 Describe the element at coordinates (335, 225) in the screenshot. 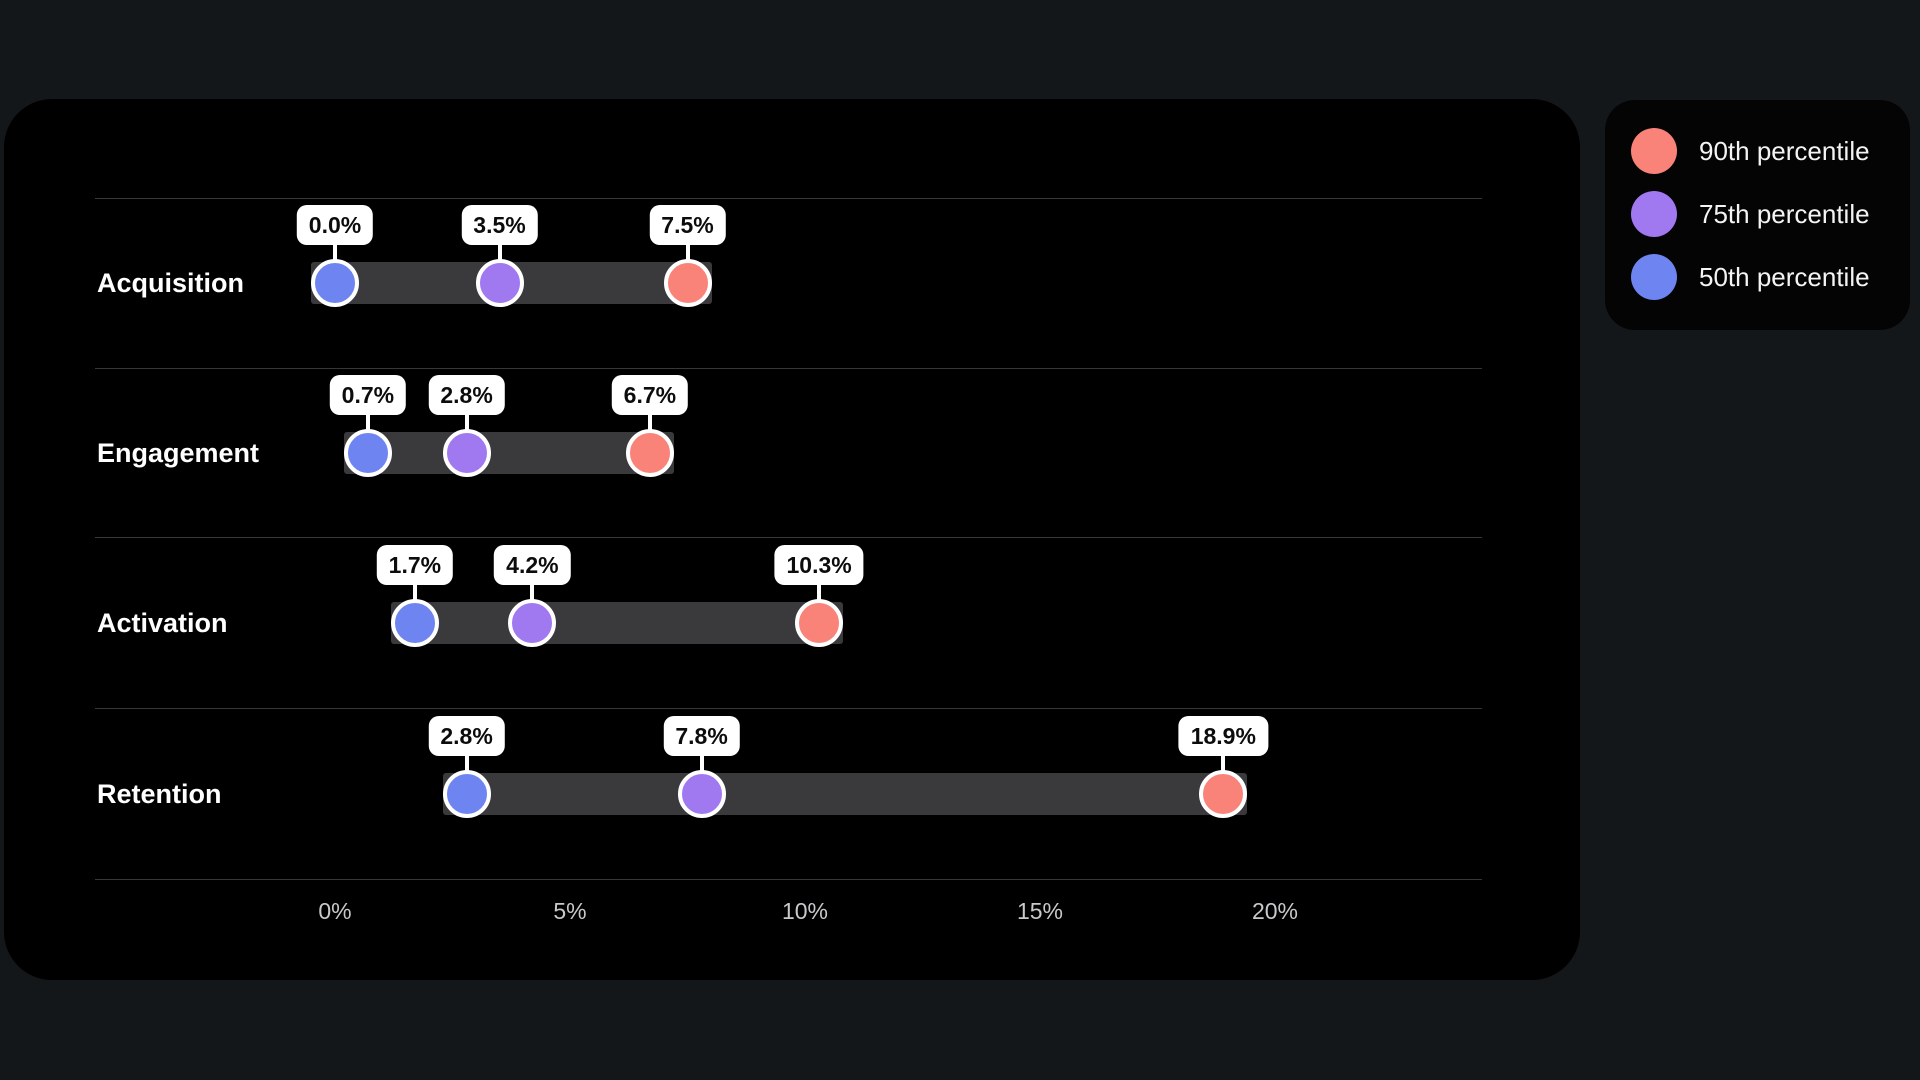

I see `value-label: 0.0%` at that location.